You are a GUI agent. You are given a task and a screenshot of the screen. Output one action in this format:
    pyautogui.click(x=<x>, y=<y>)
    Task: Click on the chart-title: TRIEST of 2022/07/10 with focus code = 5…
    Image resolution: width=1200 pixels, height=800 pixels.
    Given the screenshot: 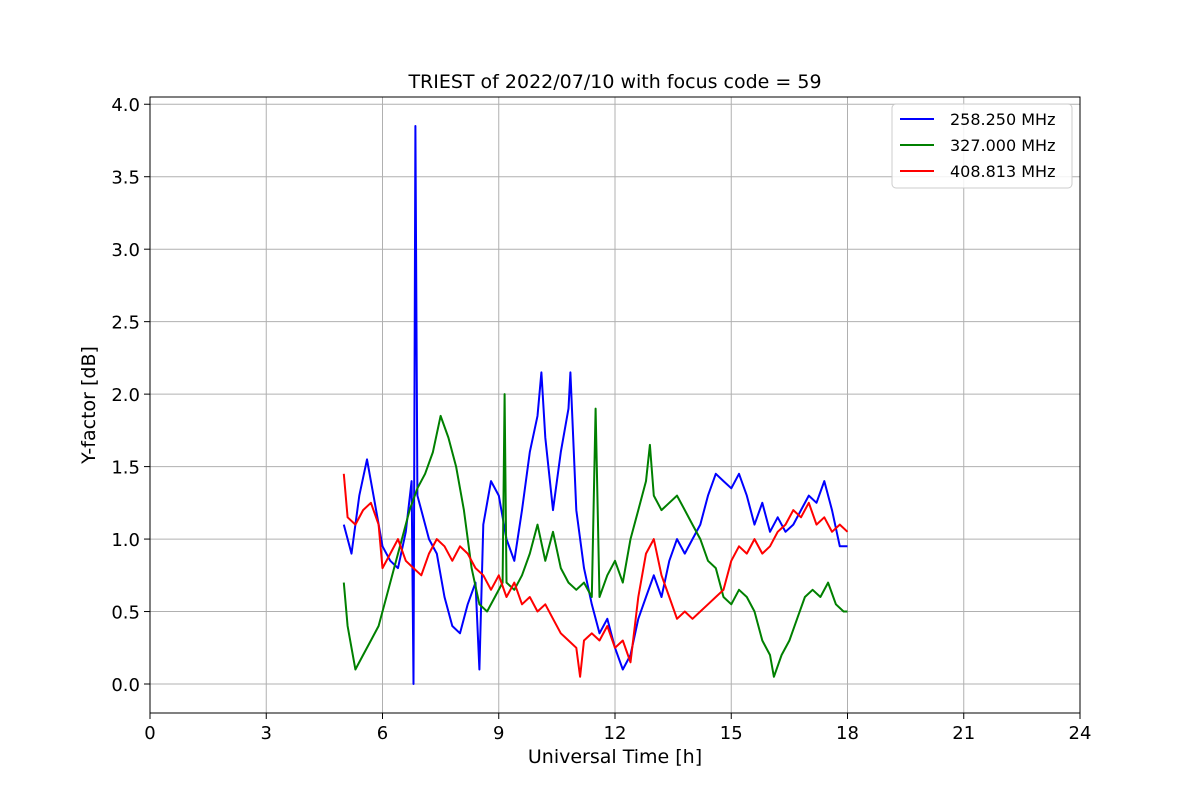 What is the action you would take?
    pyautogui.click(x=614, y=82)
    